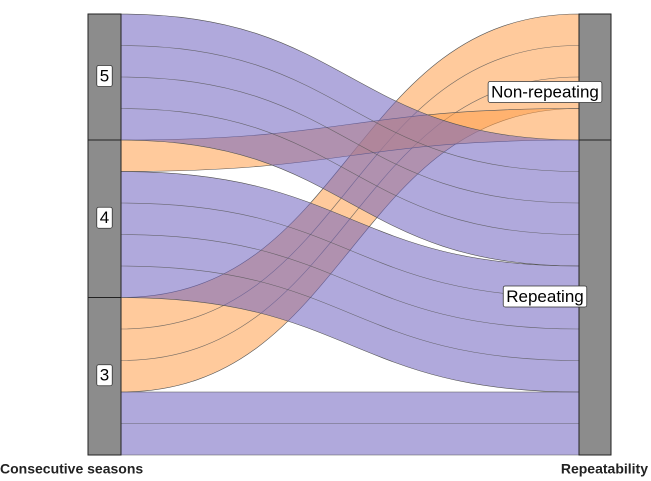  I want to click on stratum-label-group: Non-repeating, so click(545, 92).